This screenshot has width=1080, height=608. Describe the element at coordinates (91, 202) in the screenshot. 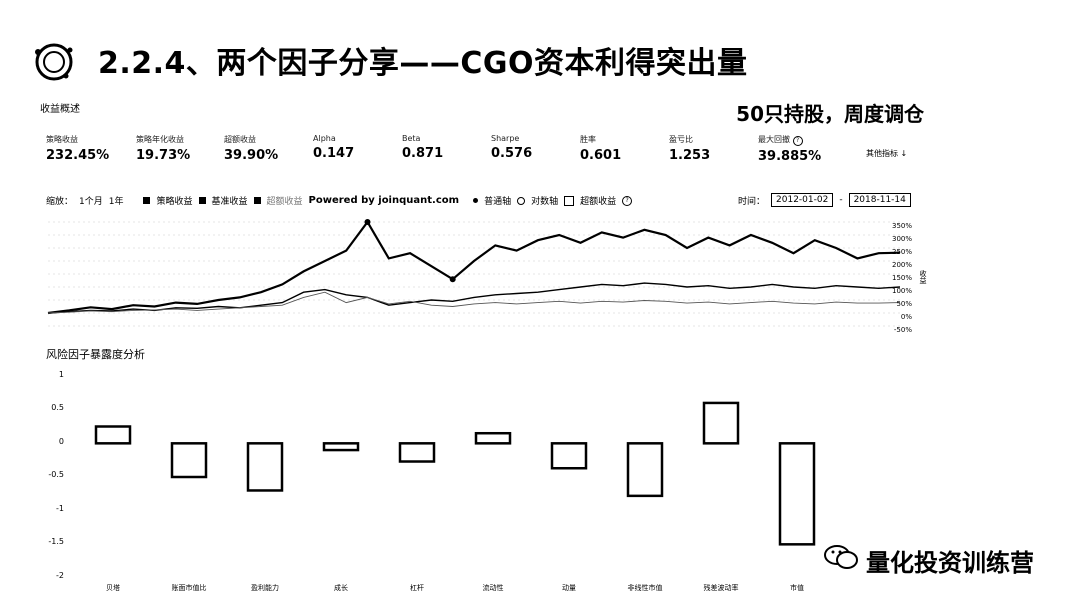

I see `zoom-1-month-button: 1个月` at that location.